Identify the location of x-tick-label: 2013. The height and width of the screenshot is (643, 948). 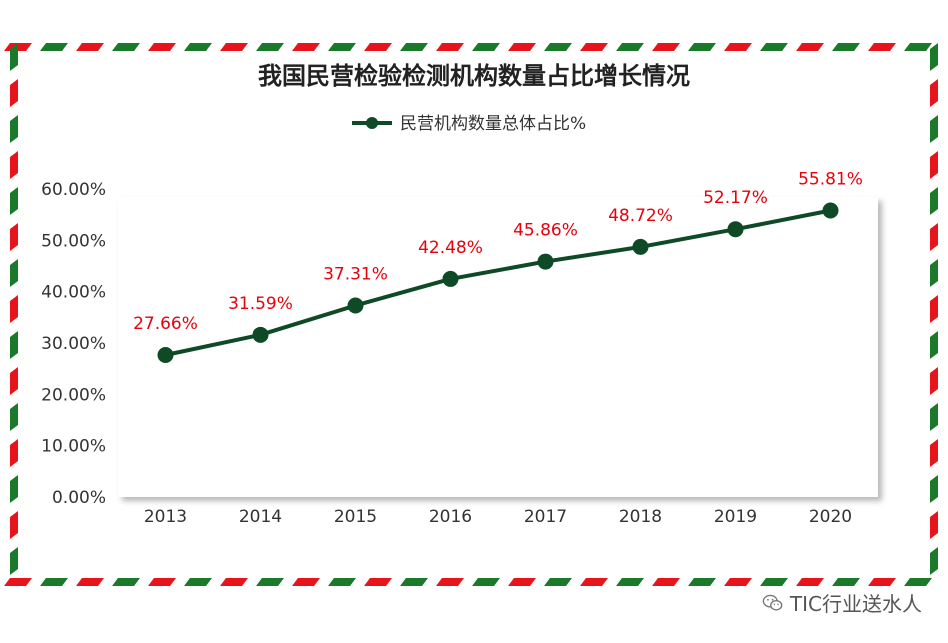
(165, 517).